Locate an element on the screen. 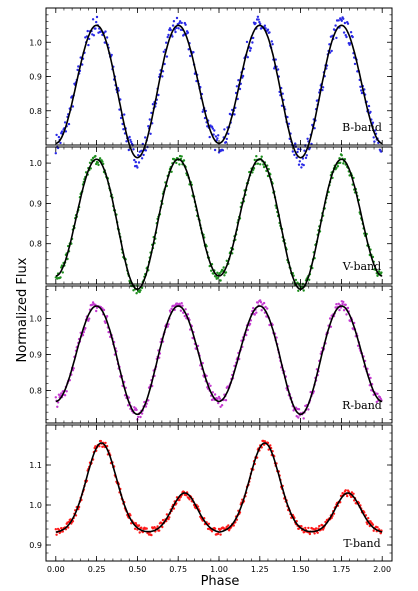 The width and height of the screenshot is (418, 591). y-tick-label: 0.9 is located at coordinates (35, 355).